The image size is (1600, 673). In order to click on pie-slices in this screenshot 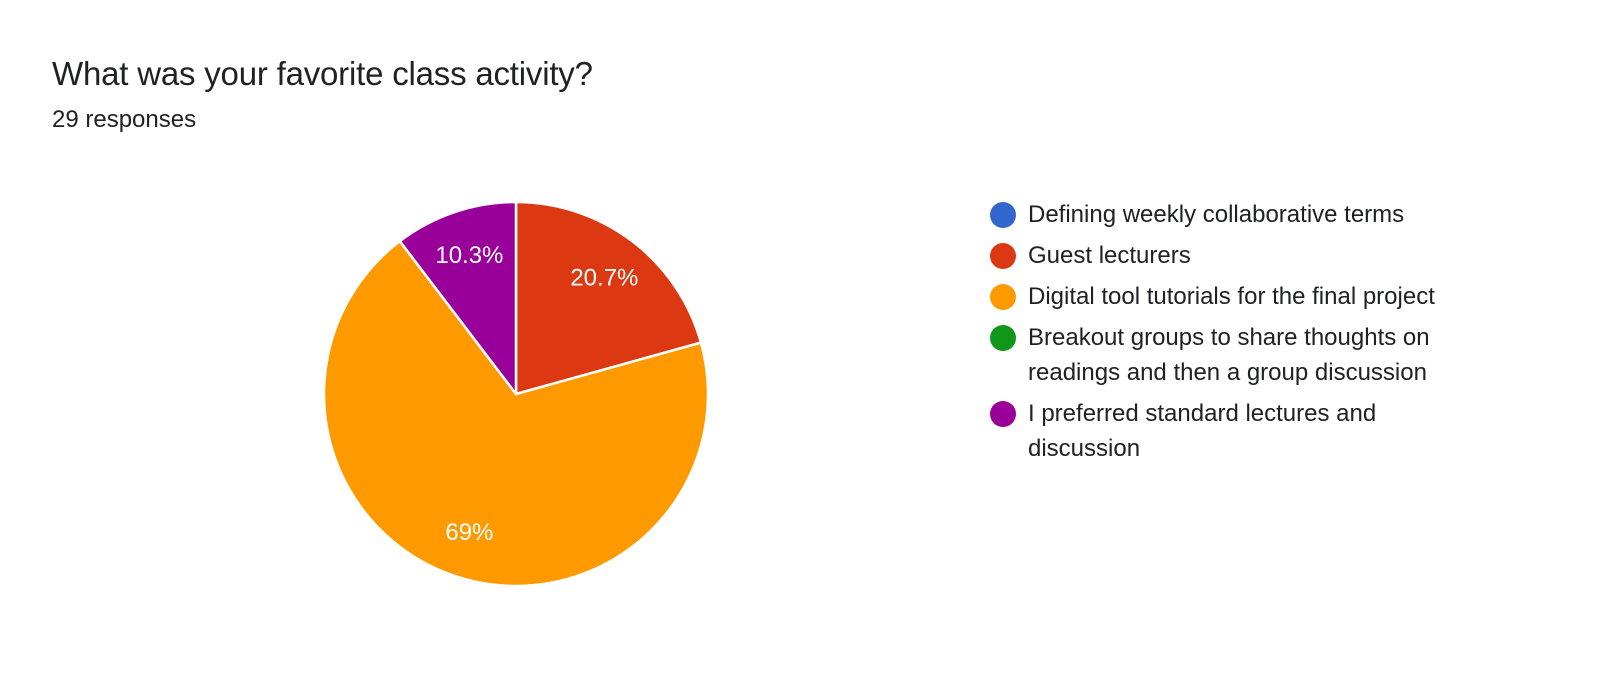, I will do `click(516, 394)`.